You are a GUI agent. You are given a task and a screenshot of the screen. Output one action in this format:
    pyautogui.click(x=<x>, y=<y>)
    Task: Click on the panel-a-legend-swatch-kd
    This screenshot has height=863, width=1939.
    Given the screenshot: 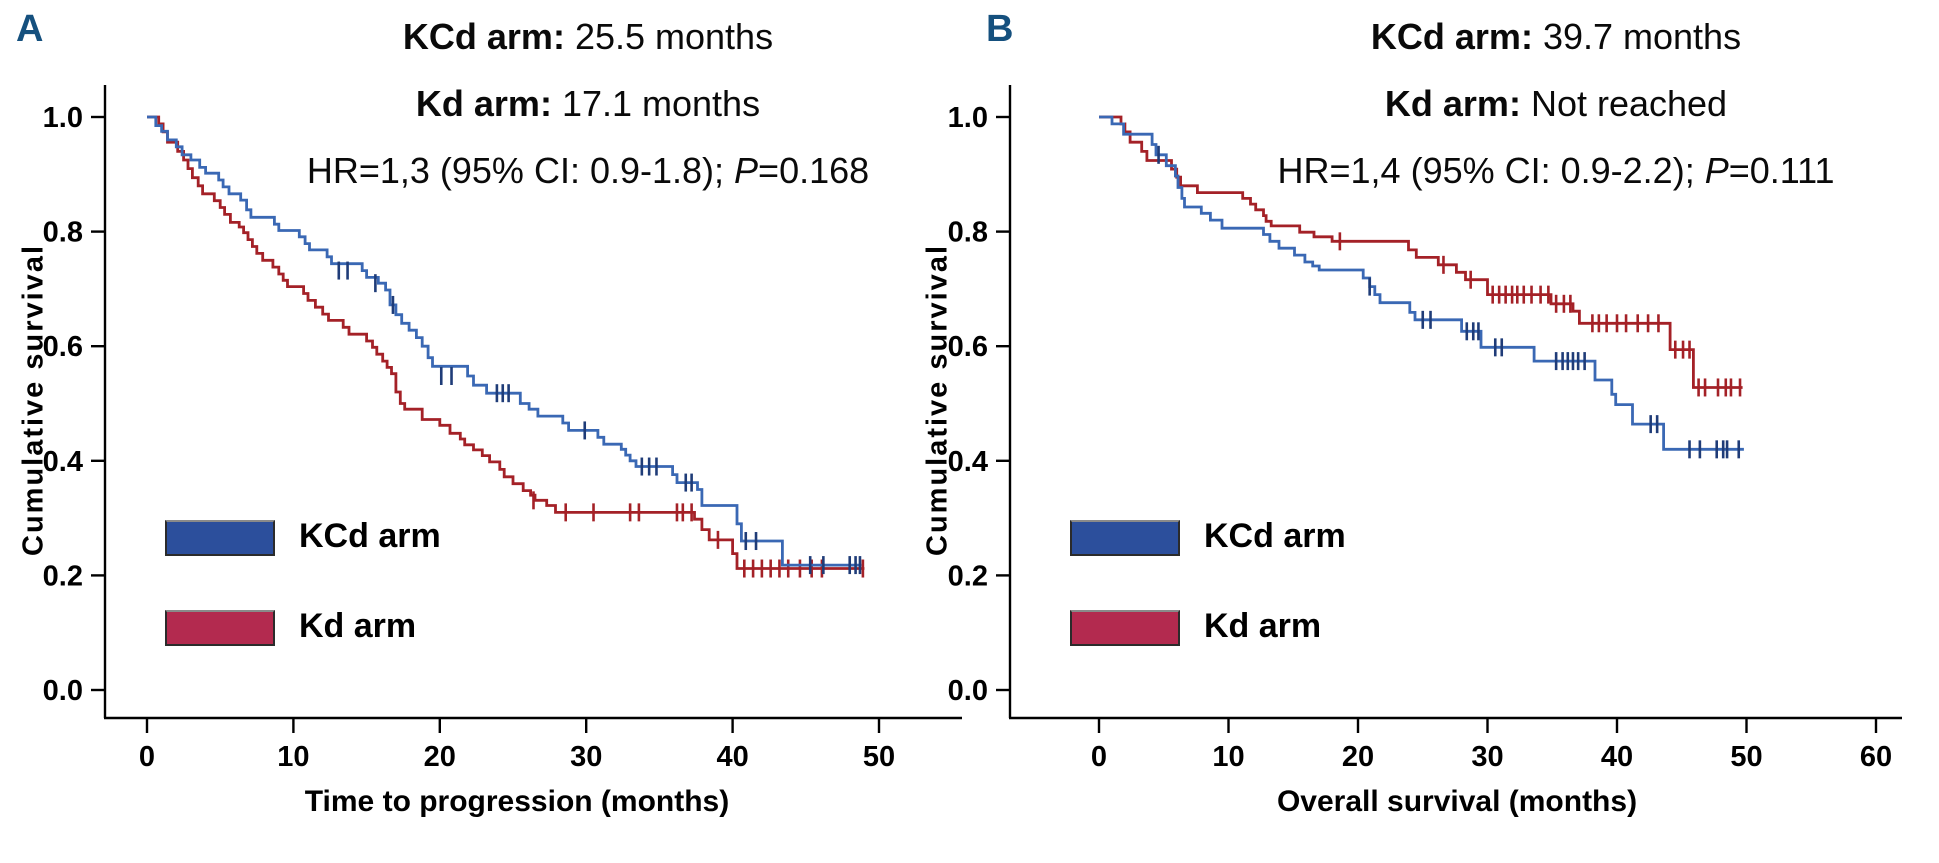 What is the action you would take?
    pyautogui.click(x=220, y=628)
    